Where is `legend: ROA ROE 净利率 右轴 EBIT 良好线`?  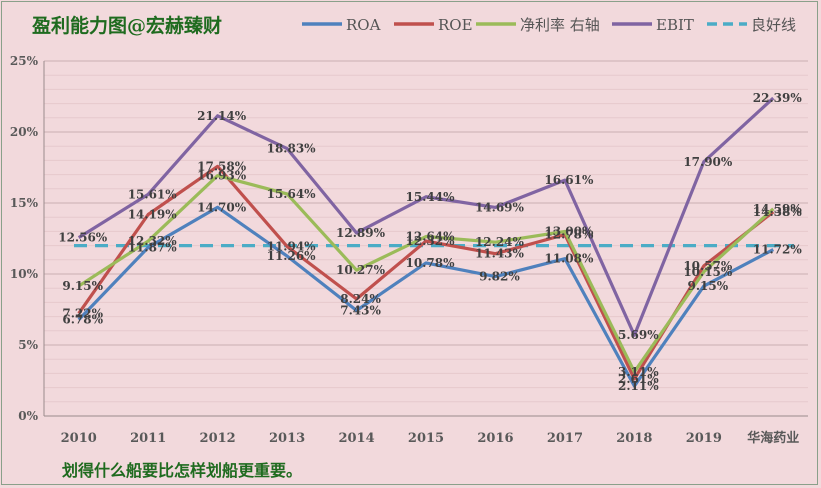 legend: ROA ROE 净利率 右轴 EBIT 良好线 is located at coordinates (549, 25).